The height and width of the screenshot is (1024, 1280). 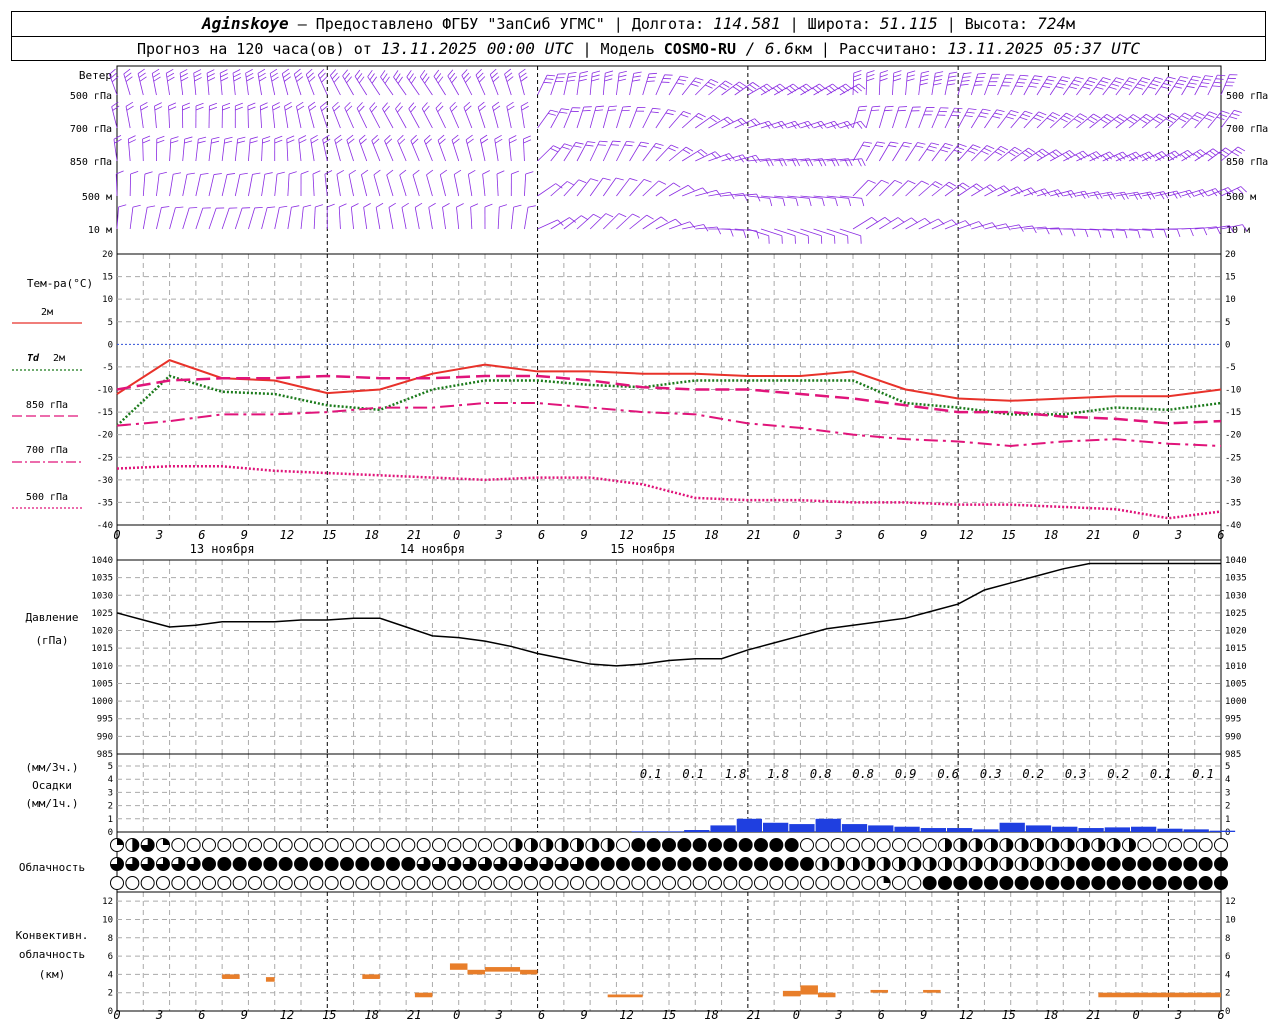 I want to click on hour-tick-label-bottom: 6, so click(x=1220, y=1015).